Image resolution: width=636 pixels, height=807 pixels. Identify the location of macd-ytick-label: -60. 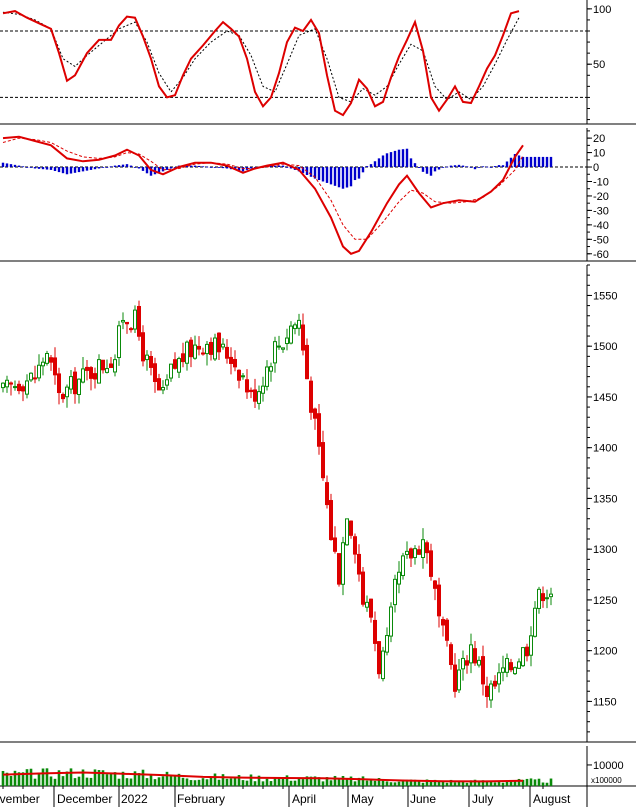
(601, 255).